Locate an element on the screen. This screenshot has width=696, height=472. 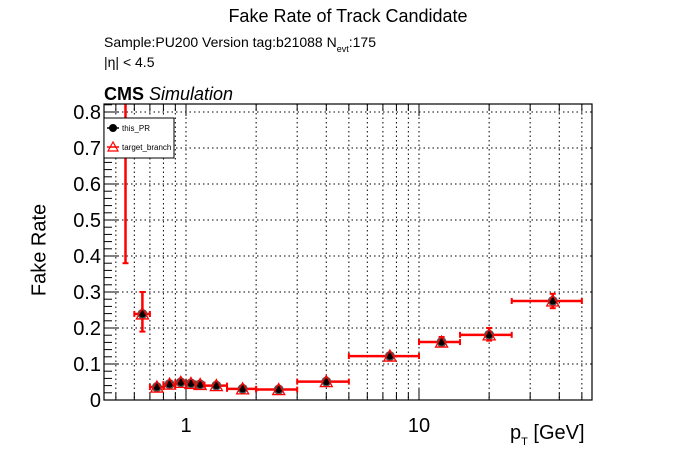
sample-info: Sample:PU200 Version tag:b21088 Nevt:175 is located at coordinates (240, 44).